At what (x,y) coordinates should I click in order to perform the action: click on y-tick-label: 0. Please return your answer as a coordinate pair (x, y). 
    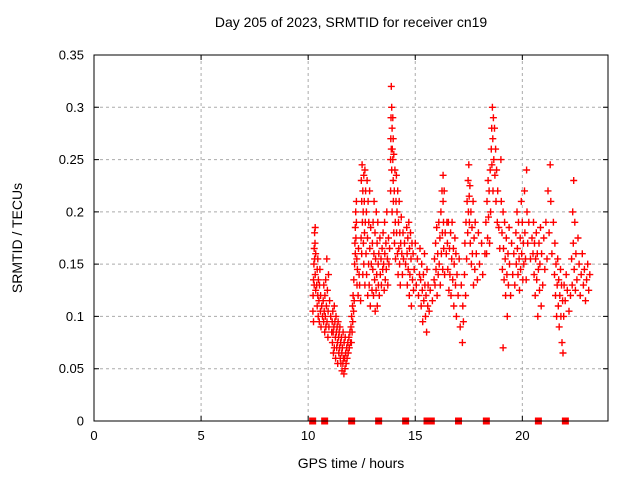
    Looking at the image, I should click on (80, 421).